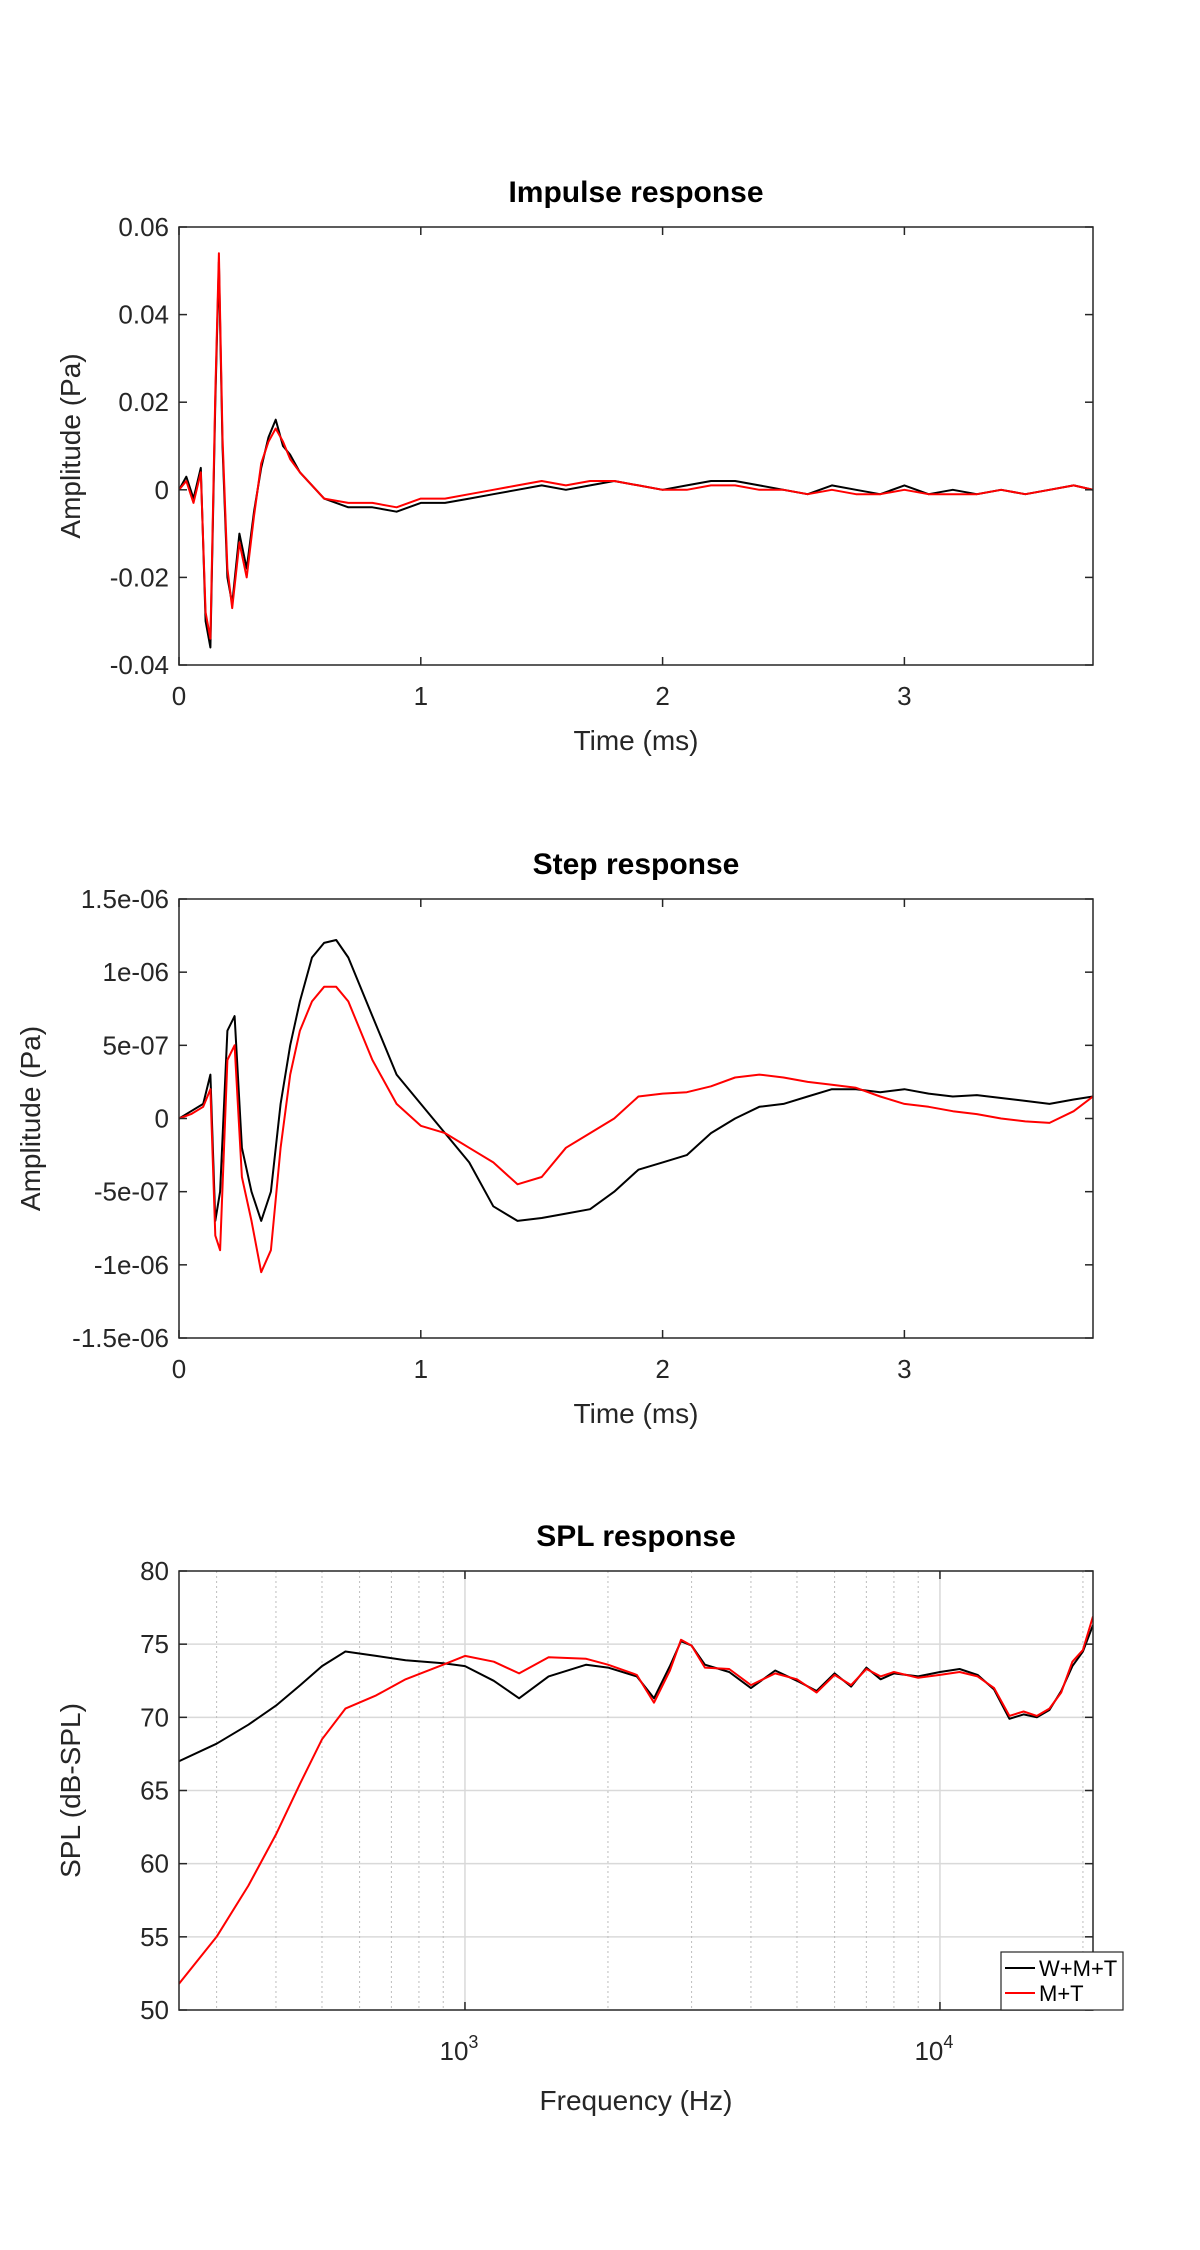 The height and width of the screenshot is (2250, 1200). Describe the element at coordinates (139, 665) in the screenshot. I see `y-tick-label: -0.04` at that location.